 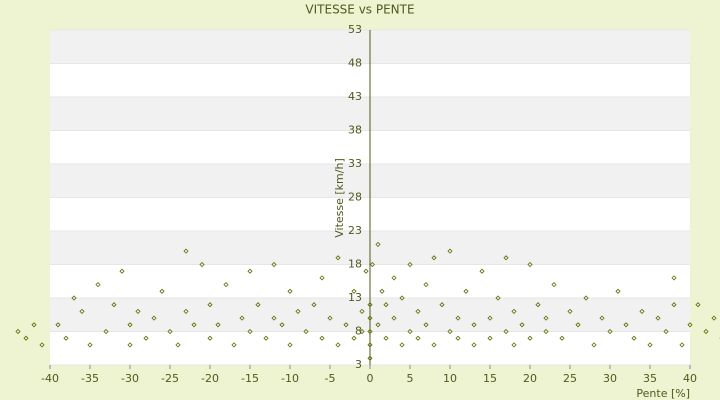 I want to click on y-tick-label: 13, so click(x=355, y=297).